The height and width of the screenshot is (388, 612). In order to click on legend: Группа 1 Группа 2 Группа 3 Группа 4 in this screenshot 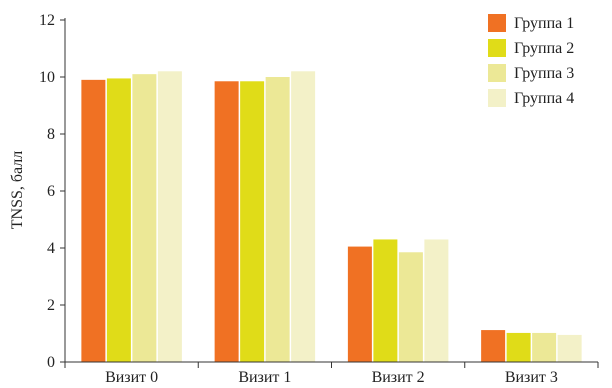, I will do `click(531, 60)`.